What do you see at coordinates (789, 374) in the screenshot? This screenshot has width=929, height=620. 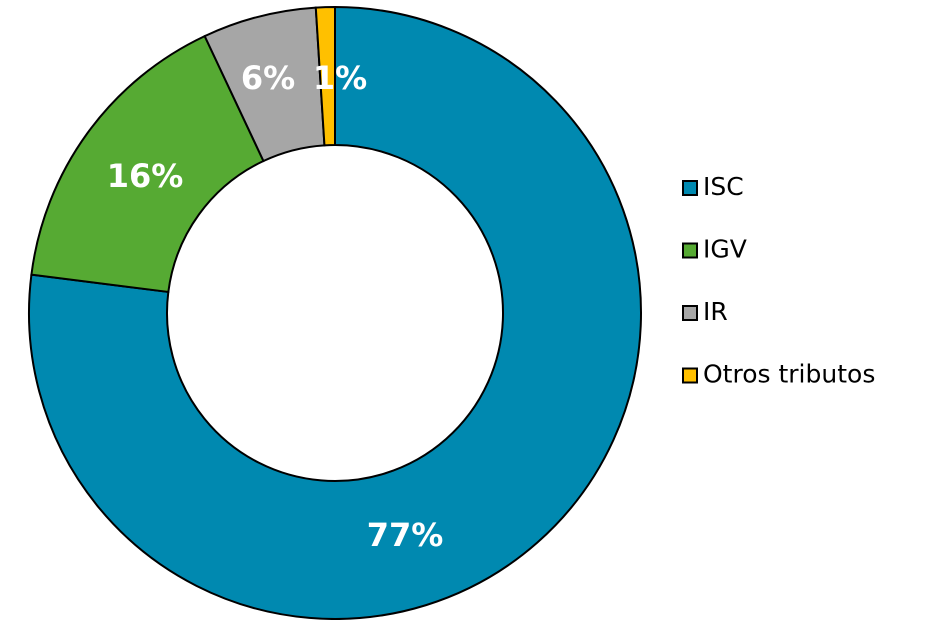 I see `legend-label: Otros tributos` at bounding box center [789, 374].